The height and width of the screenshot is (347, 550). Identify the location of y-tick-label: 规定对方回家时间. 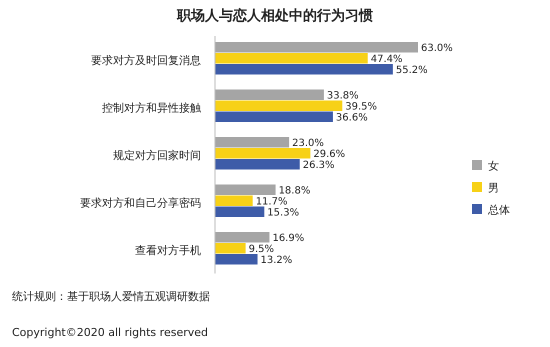
(157, 155).